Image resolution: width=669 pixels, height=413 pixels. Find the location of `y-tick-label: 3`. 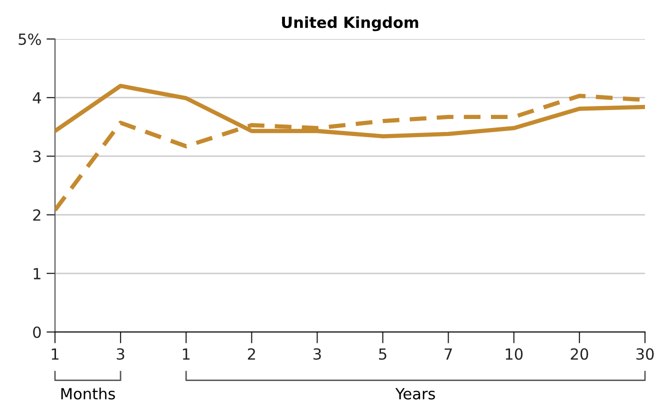

y-tick-label: 3 is located at coordinates (37, 156).